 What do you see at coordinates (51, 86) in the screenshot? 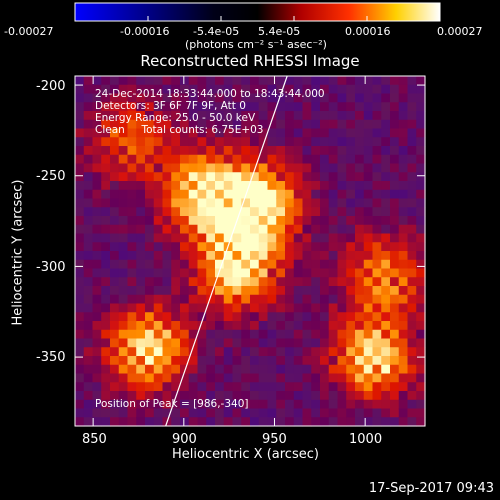
I see `y-tick-label: -200` at bounding box center [51, 86].